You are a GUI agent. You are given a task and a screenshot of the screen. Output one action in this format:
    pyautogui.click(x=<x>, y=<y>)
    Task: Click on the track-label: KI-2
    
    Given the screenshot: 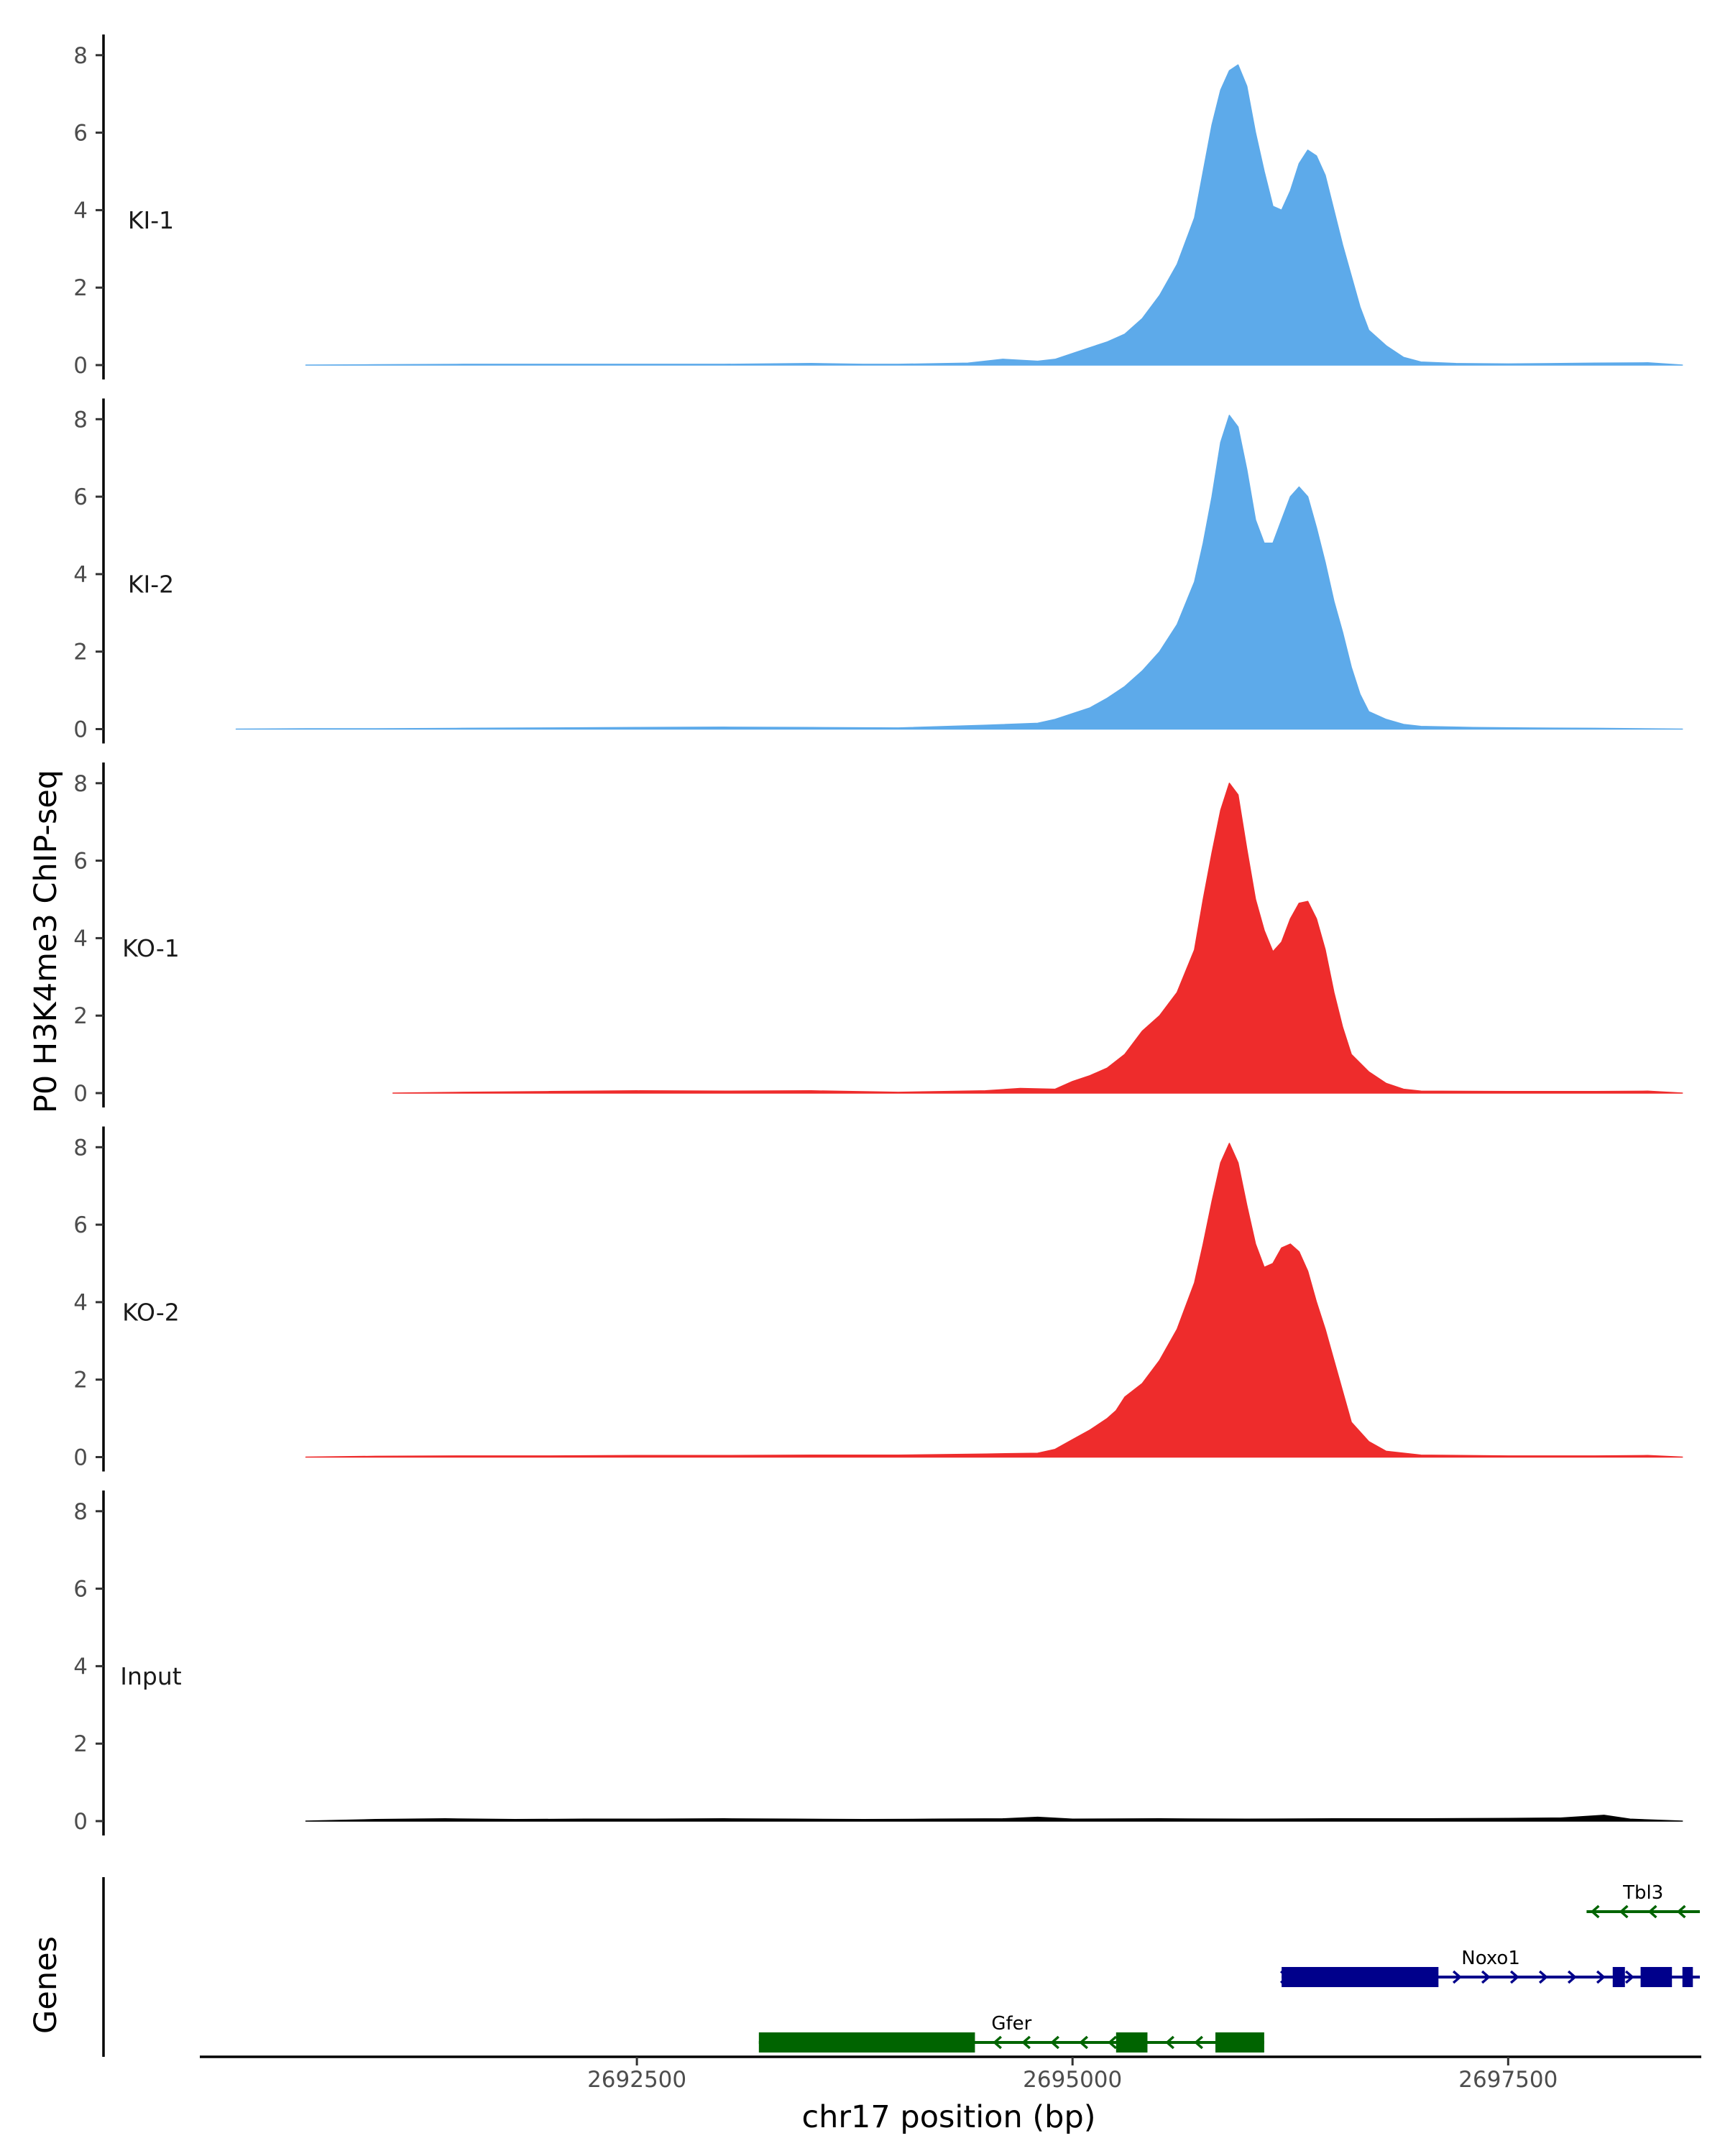 What is the action you would take?
    pyautogui.click(x=151, y=585)
    